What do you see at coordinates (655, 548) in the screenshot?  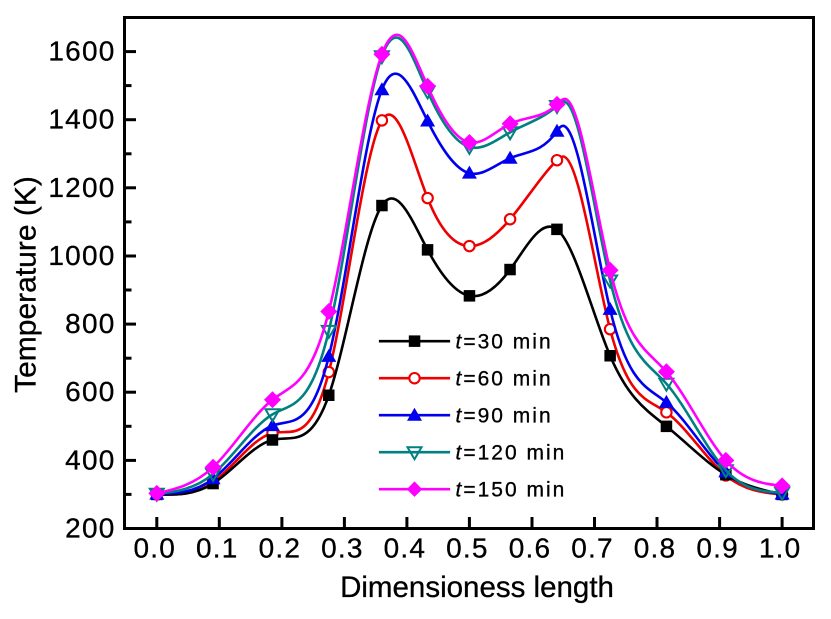 I see `svg-text: 0.8` at bounding box center [655, 548].